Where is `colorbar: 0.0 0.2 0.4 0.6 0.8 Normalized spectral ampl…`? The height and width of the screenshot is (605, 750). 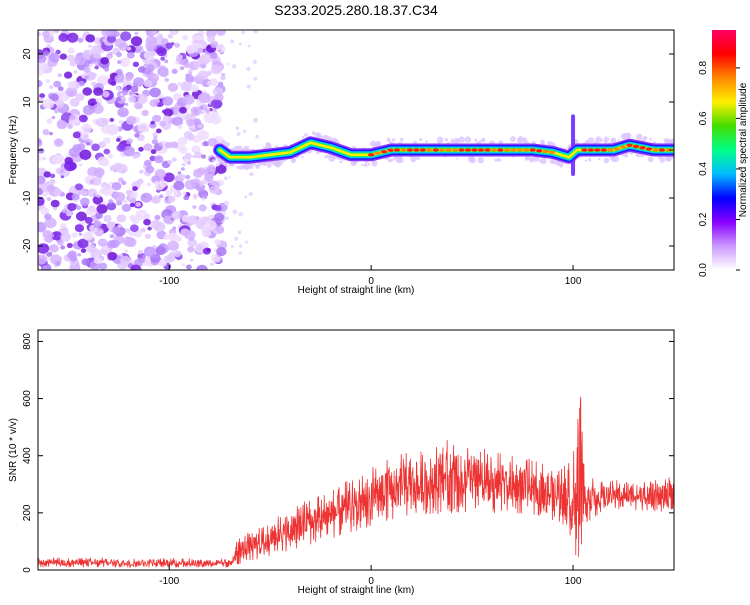
colorbar: 0.0 0.2 0.4 0.6 0.8 Normalized spectral ampl… is located at coordinates (723, 153).